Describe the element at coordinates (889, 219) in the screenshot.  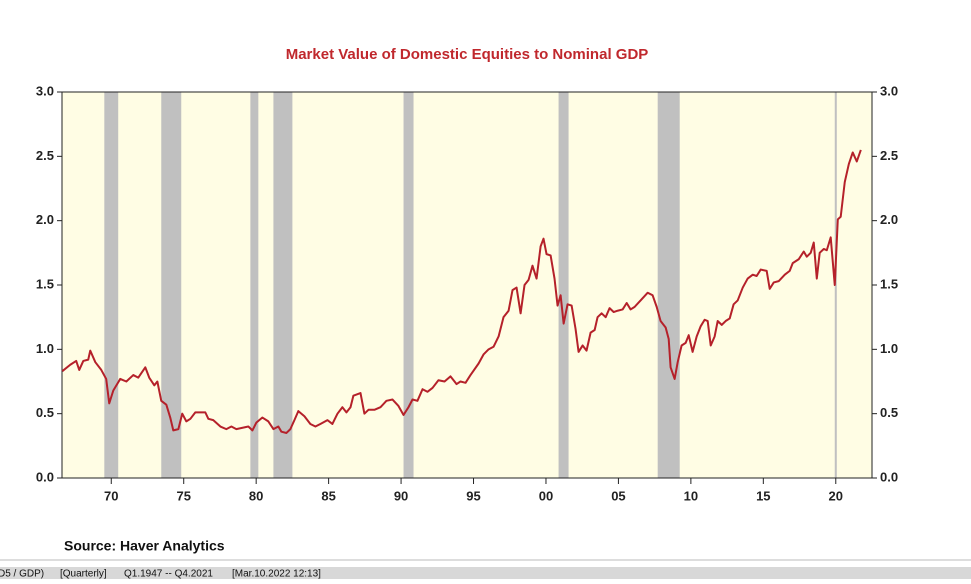
I see `y2-tick-label: 2.0` at that location.